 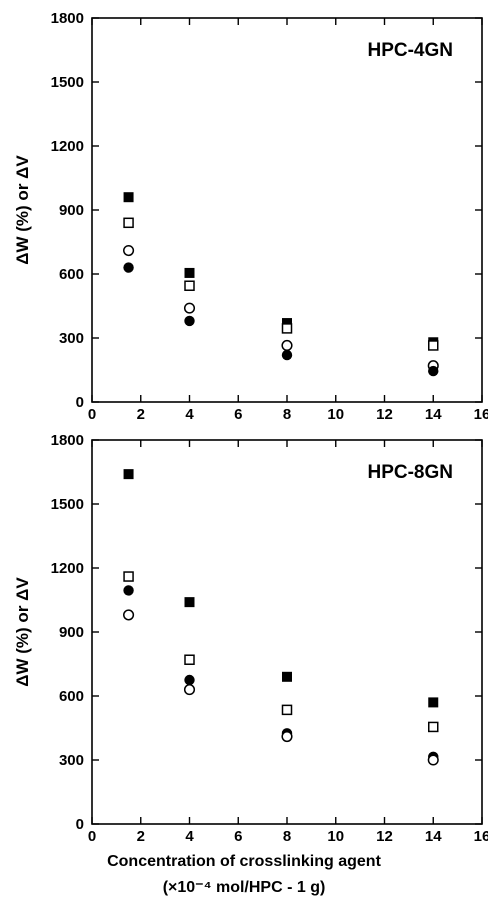 What do you see at coordinates (244, 861) in the screenshot?
I see `x-axis-label: Concentration of crosslinking agent` at bounding box center [244, 861].